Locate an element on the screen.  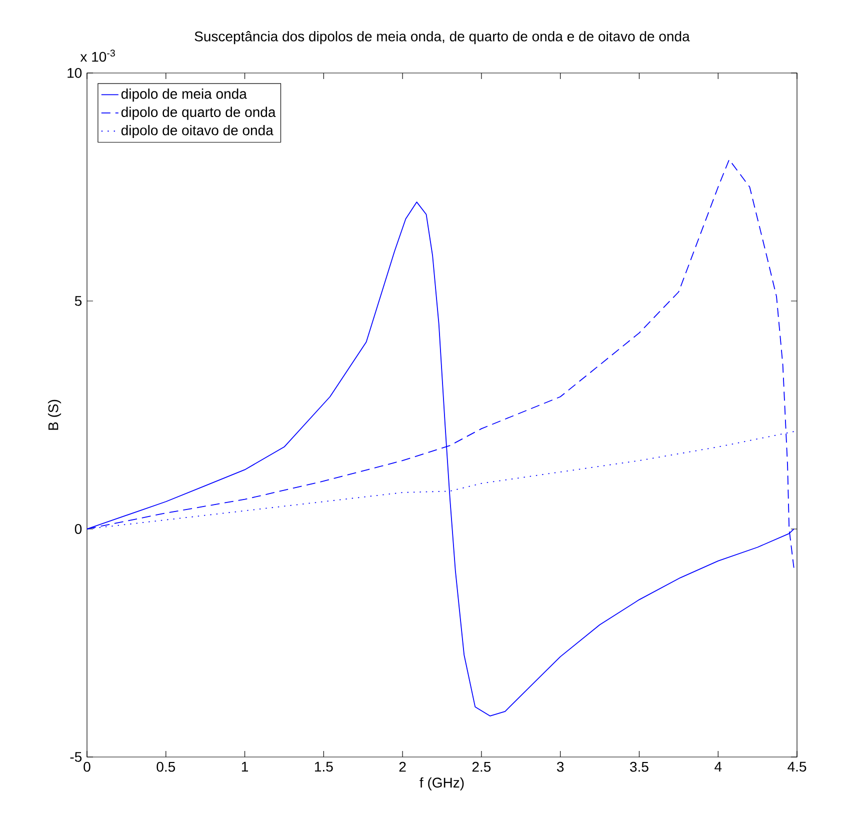
x-tick-label: 0.5 is located at coordinates (166, 767).